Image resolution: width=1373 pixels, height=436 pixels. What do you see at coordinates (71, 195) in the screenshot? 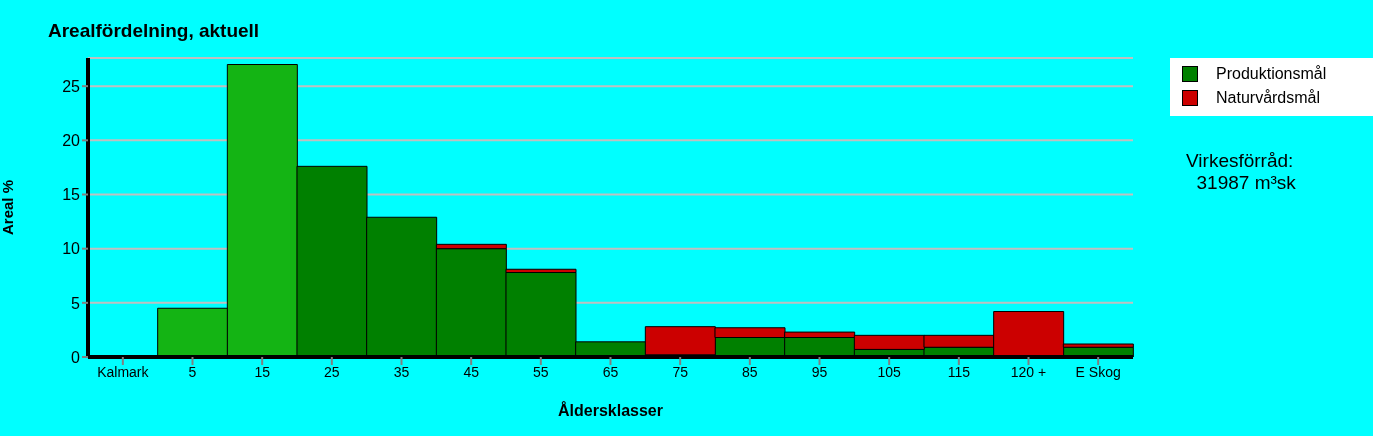
I see `y-tick-label: 15` at bounding box center [71, 195].